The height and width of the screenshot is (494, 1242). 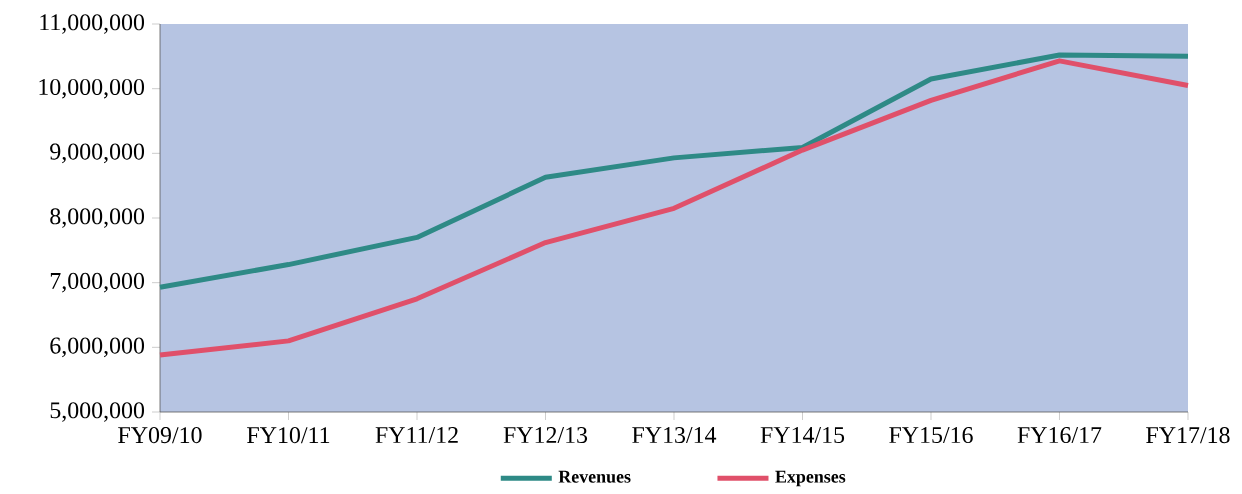 I want to click on y-tick-label: 9,000,000, so click(x=97, y=153).